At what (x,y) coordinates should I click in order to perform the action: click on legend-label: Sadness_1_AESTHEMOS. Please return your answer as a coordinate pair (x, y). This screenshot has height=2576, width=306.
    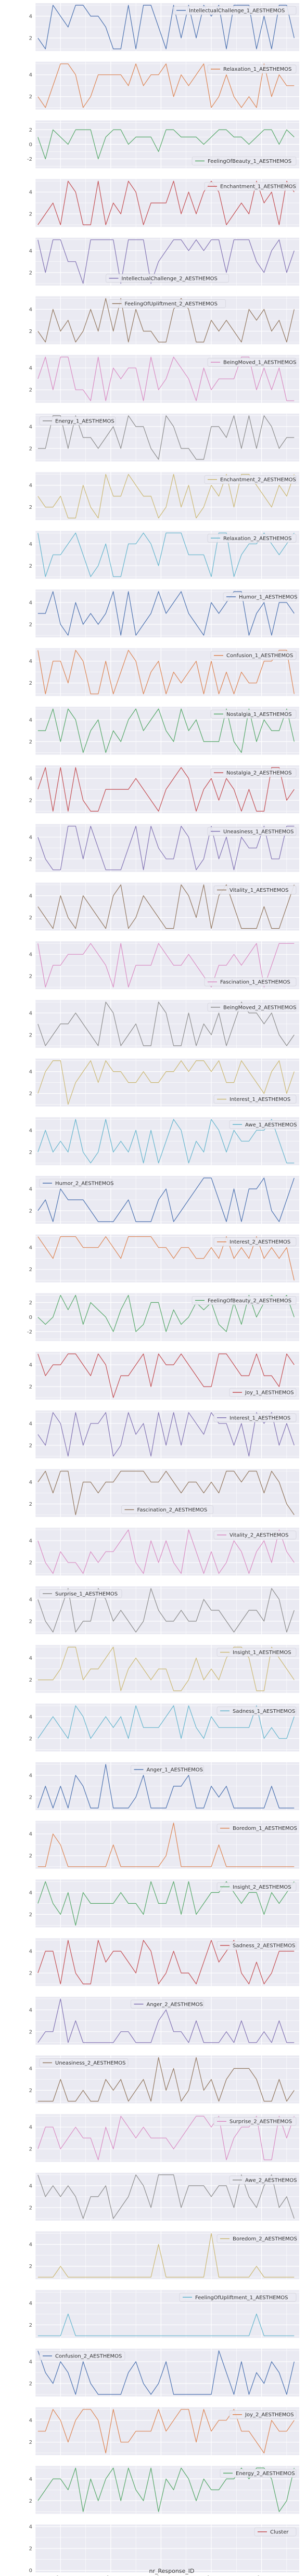
    Looking at the image, I should click on (264, 1712).